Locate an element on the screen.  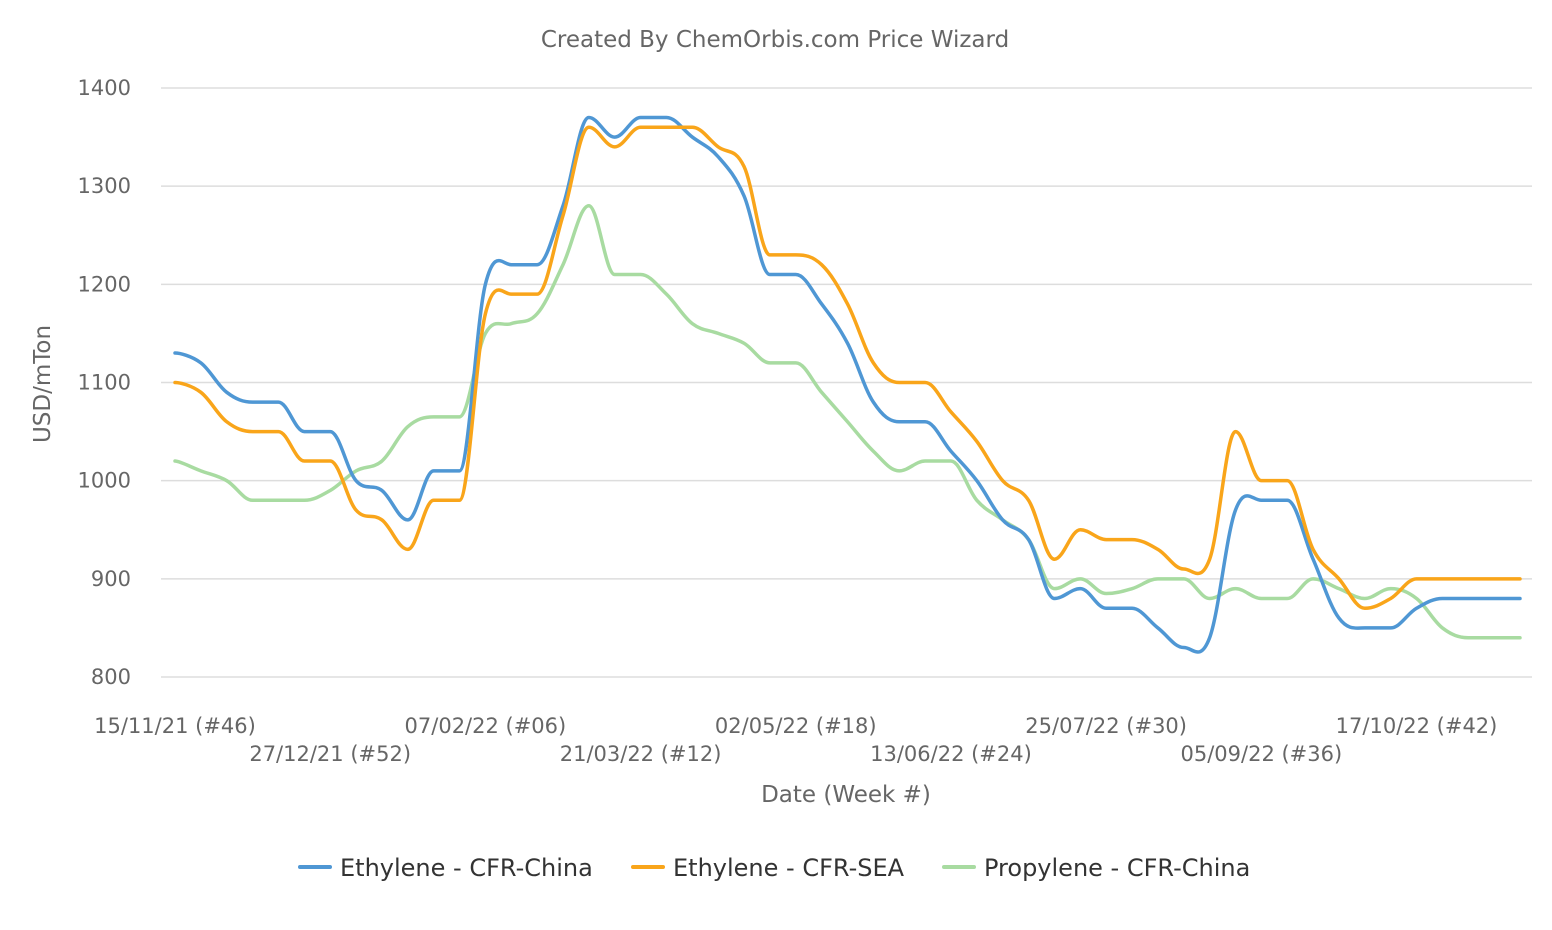
x-tick-label: 05/09/22 (#36) is located at coordinates (1261, 754).